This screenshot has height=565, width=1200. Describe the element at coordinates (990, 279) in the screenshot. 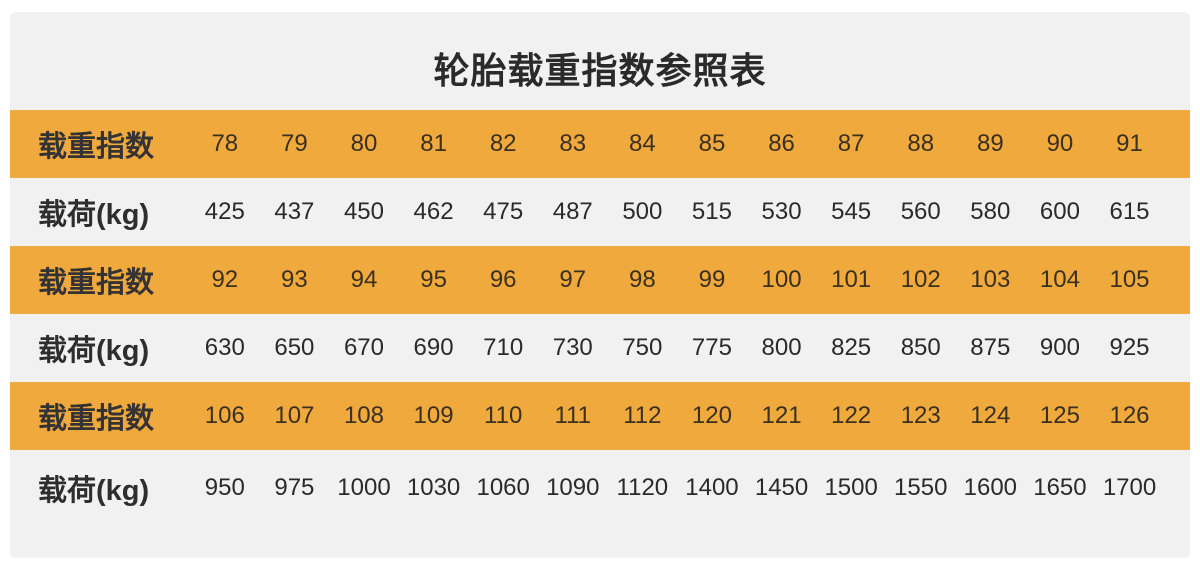

I see `load-index-cell: 103` at that location.